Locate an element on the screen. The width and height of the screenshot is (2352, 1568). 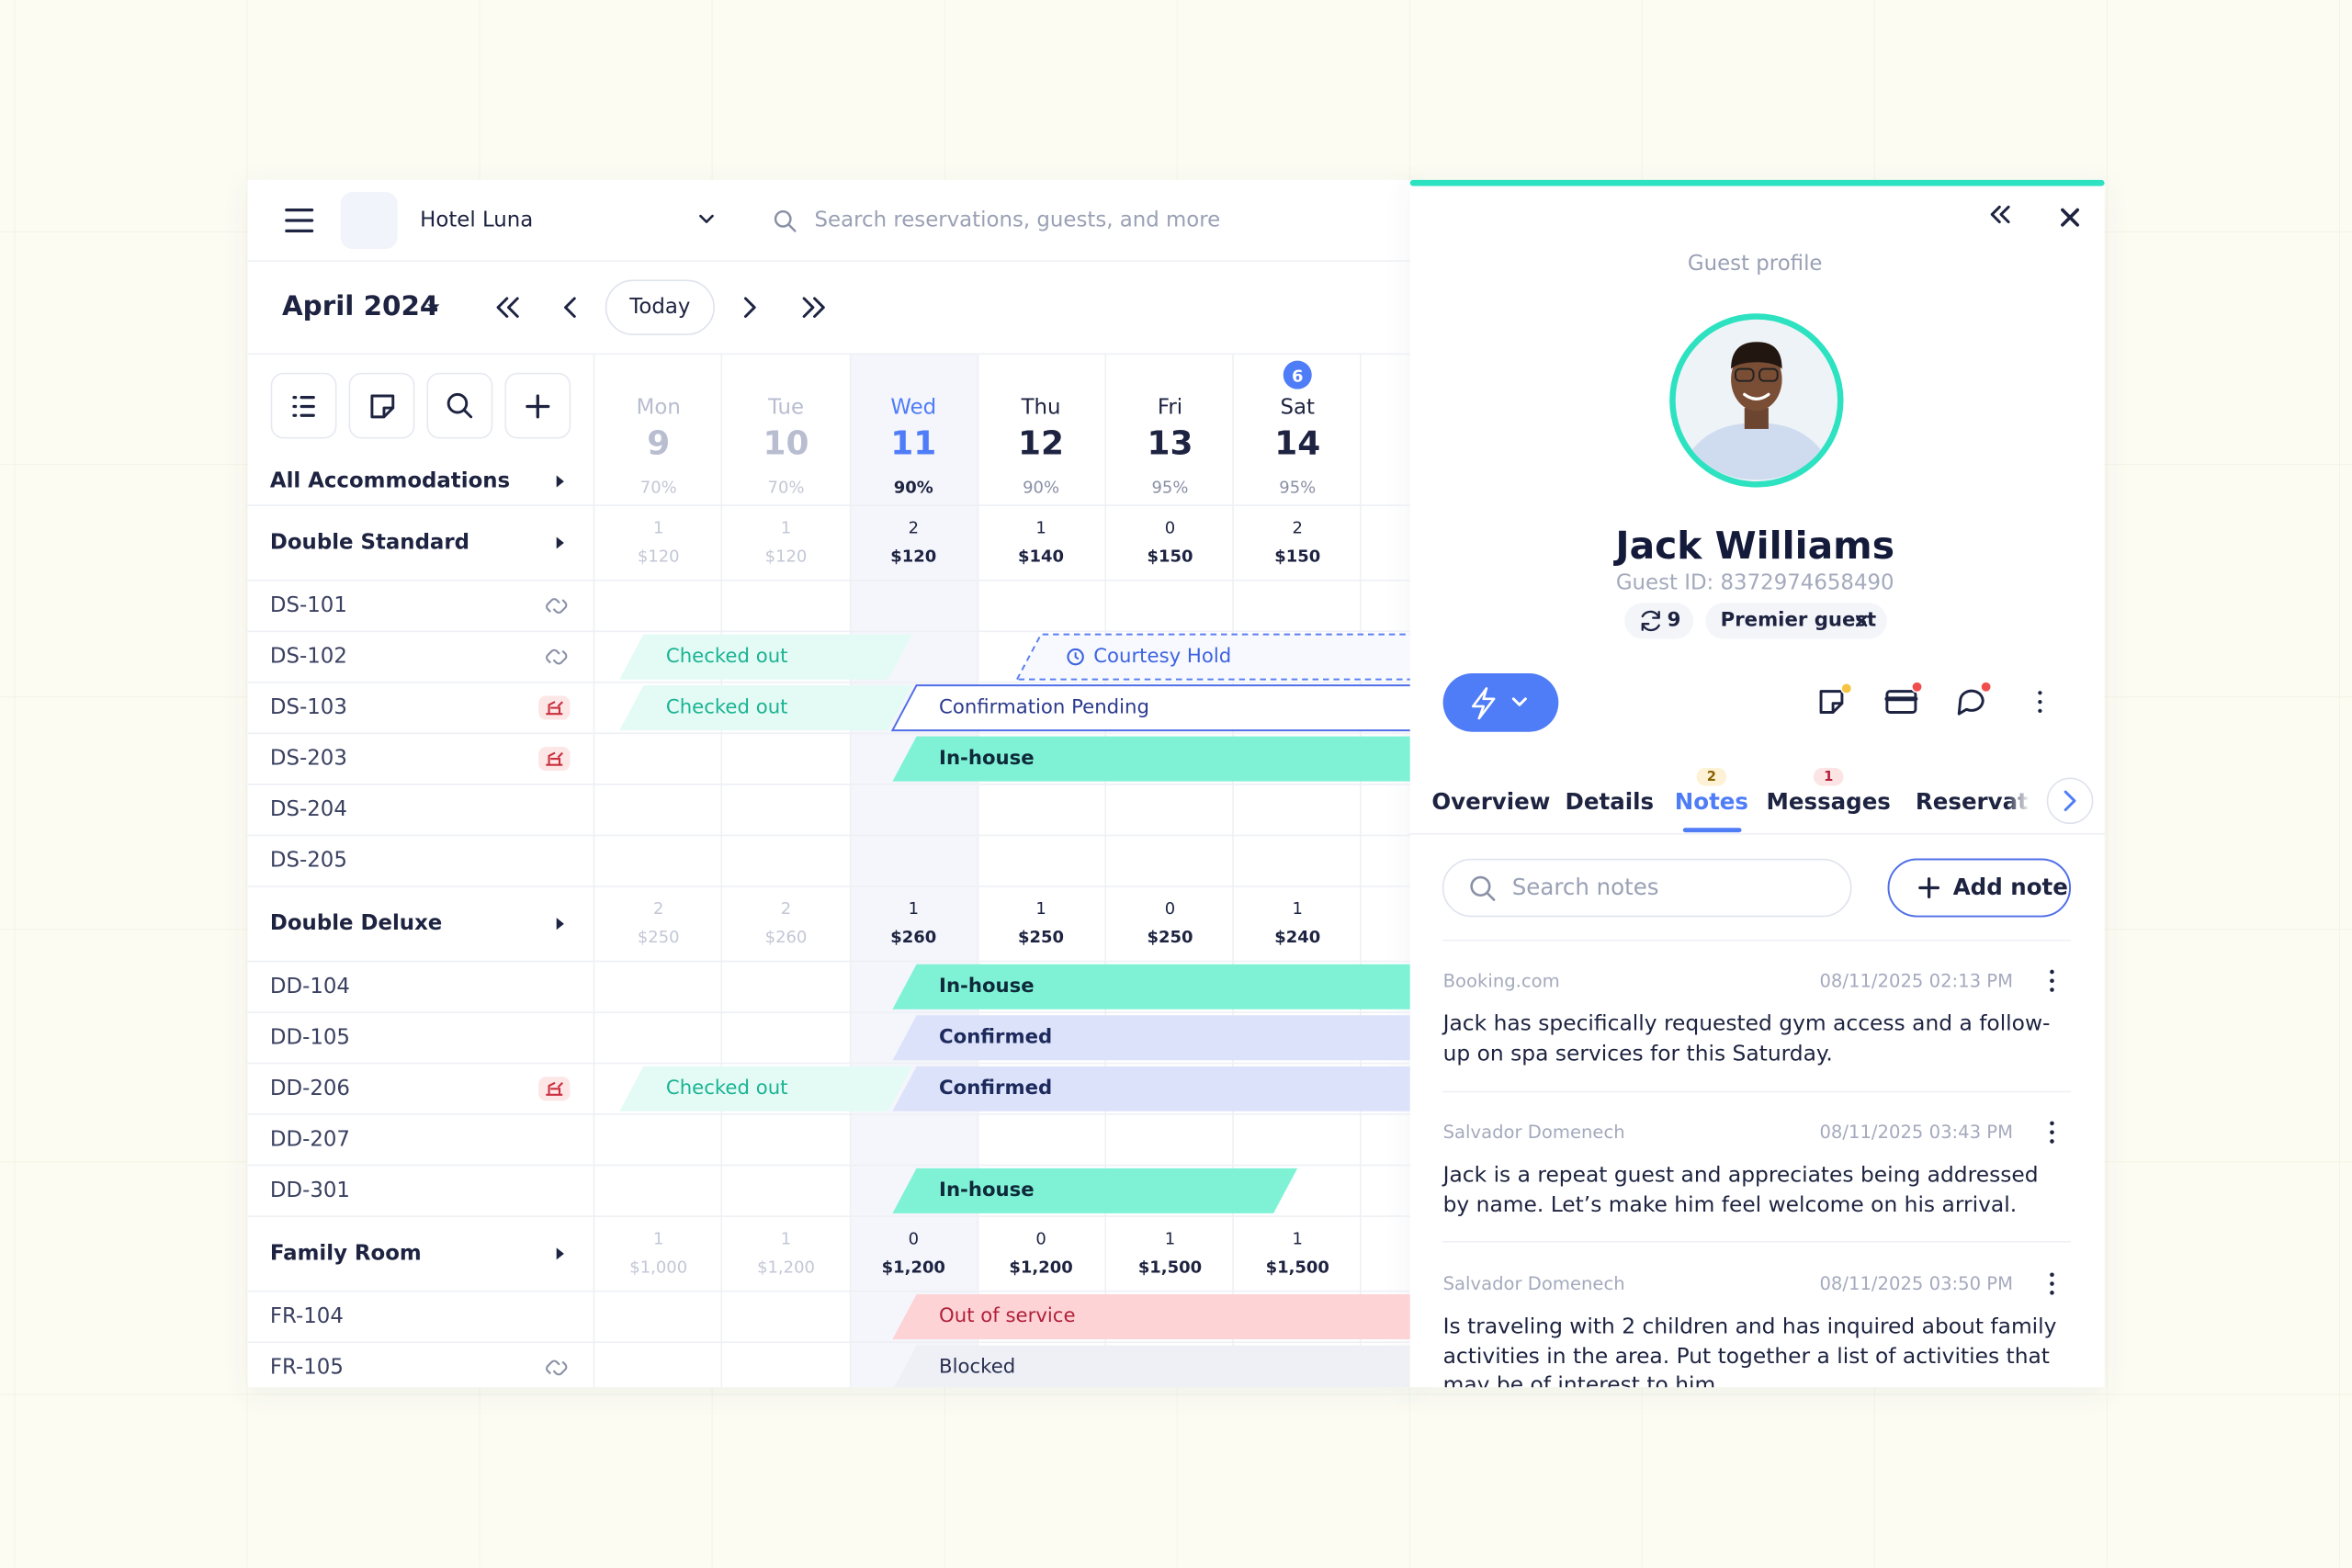
panel-title: Guest profile is located at coordinates (1755, 264).